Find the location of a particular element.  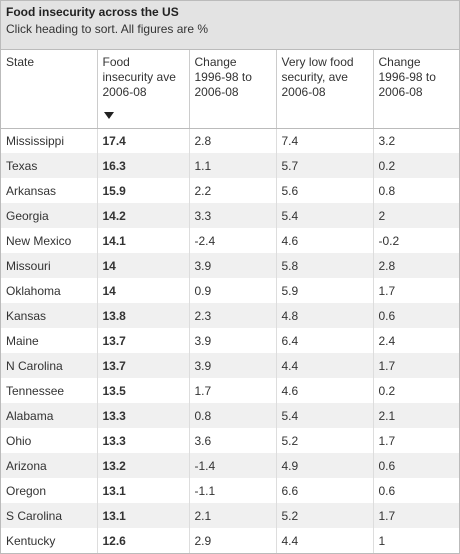

value-cell: 1.1 is located at coordinates (233, 165).